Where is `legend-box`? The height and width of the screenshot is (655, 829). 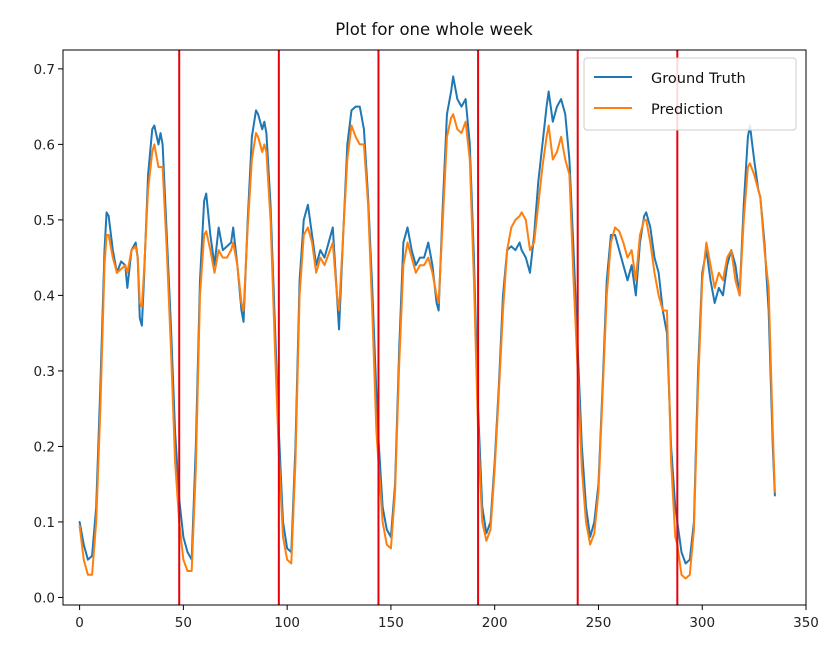 legend-box is located at coordinates (690, 94).